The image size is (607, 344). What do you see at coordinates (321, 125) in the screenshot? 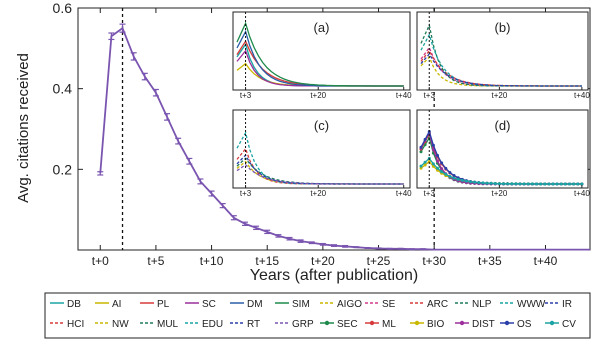
I see `inset-title: (c)` at bounding box center [321, 125].